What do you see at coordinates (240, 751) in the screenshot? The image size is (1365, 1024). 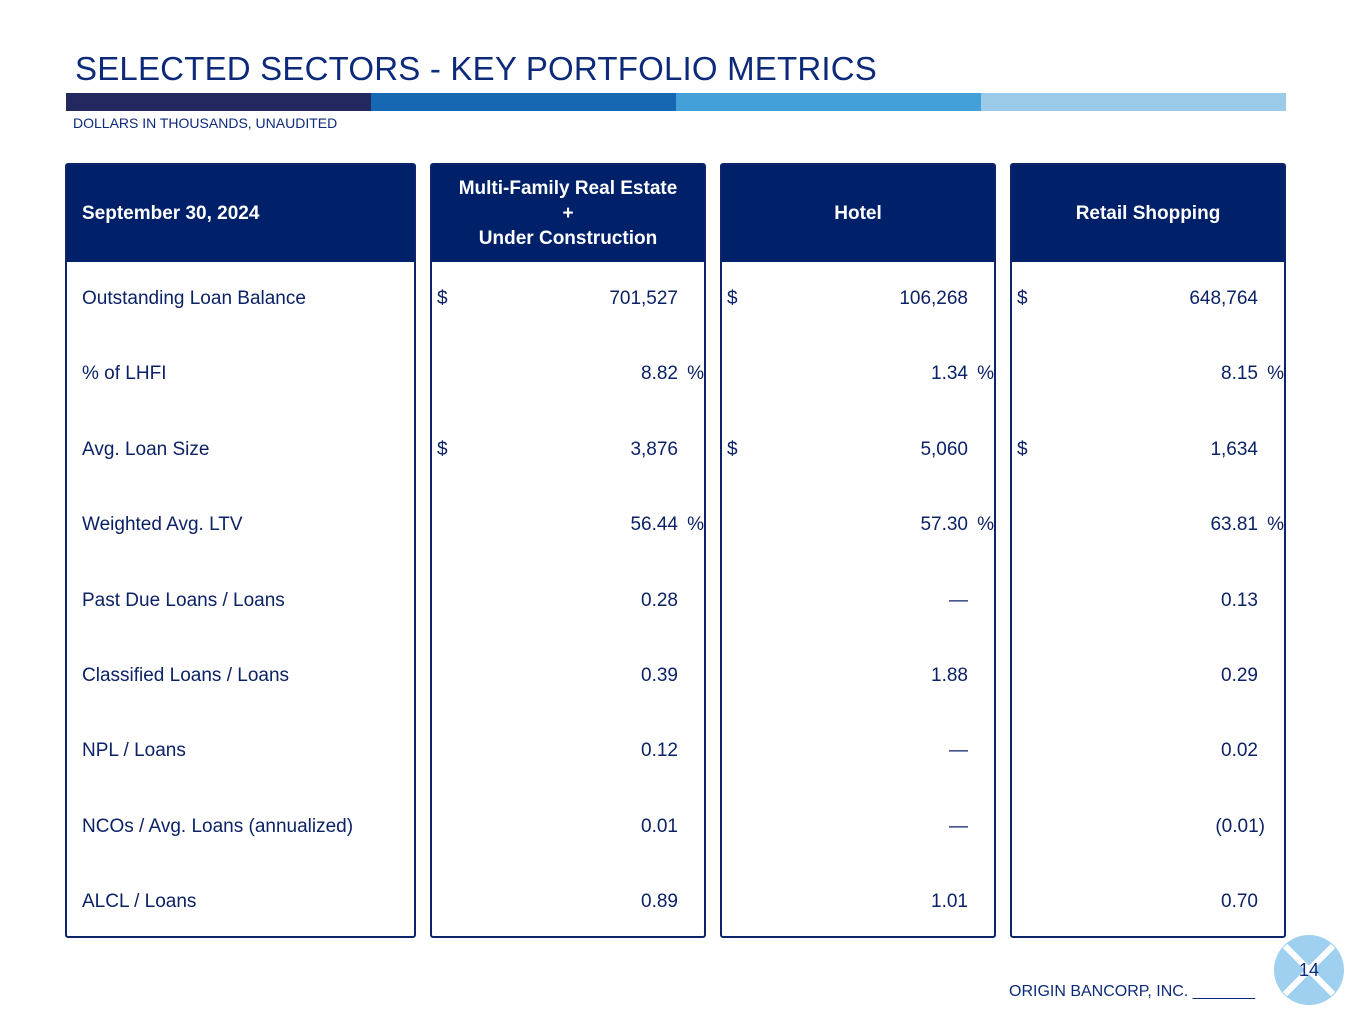 I see `metric-row: NPL / Loans` at bounding box center [240, 751].